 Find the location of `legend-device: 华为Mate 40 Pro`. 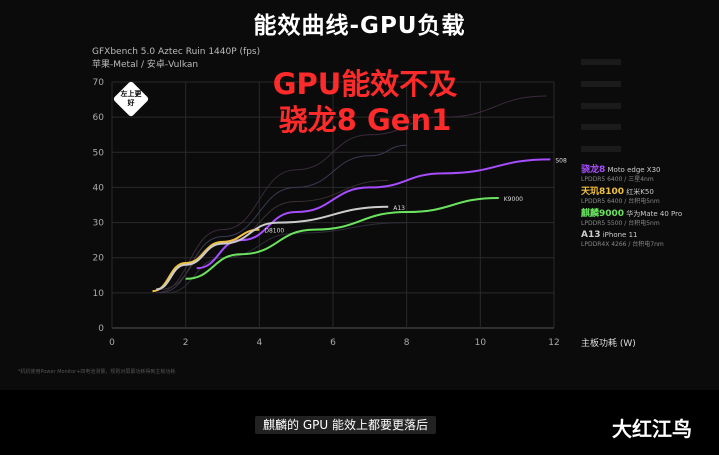

legend-device: 华为Mate 40 Pro is located at coordinates (653, 213).